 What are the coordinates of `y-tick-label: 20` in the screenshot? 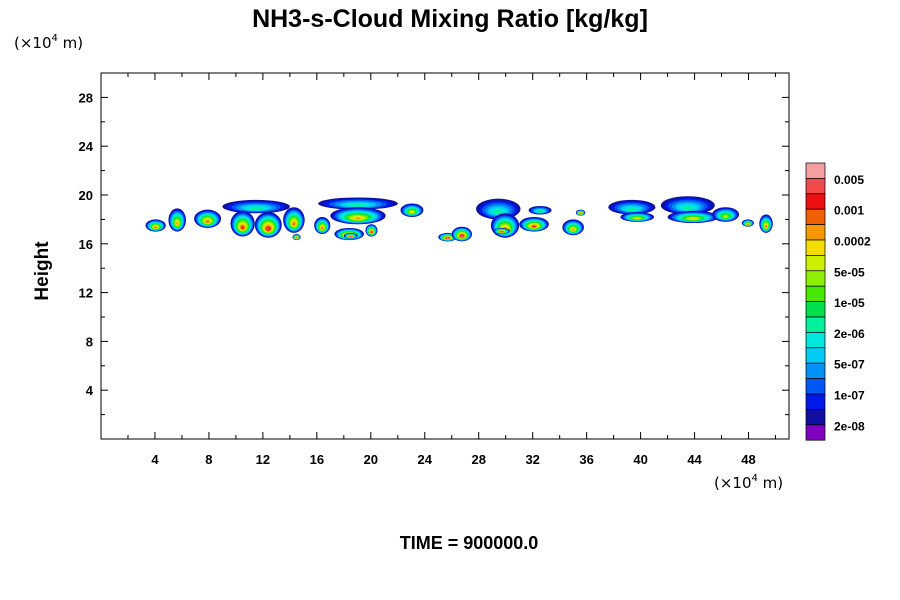 It's located at (86, 195).